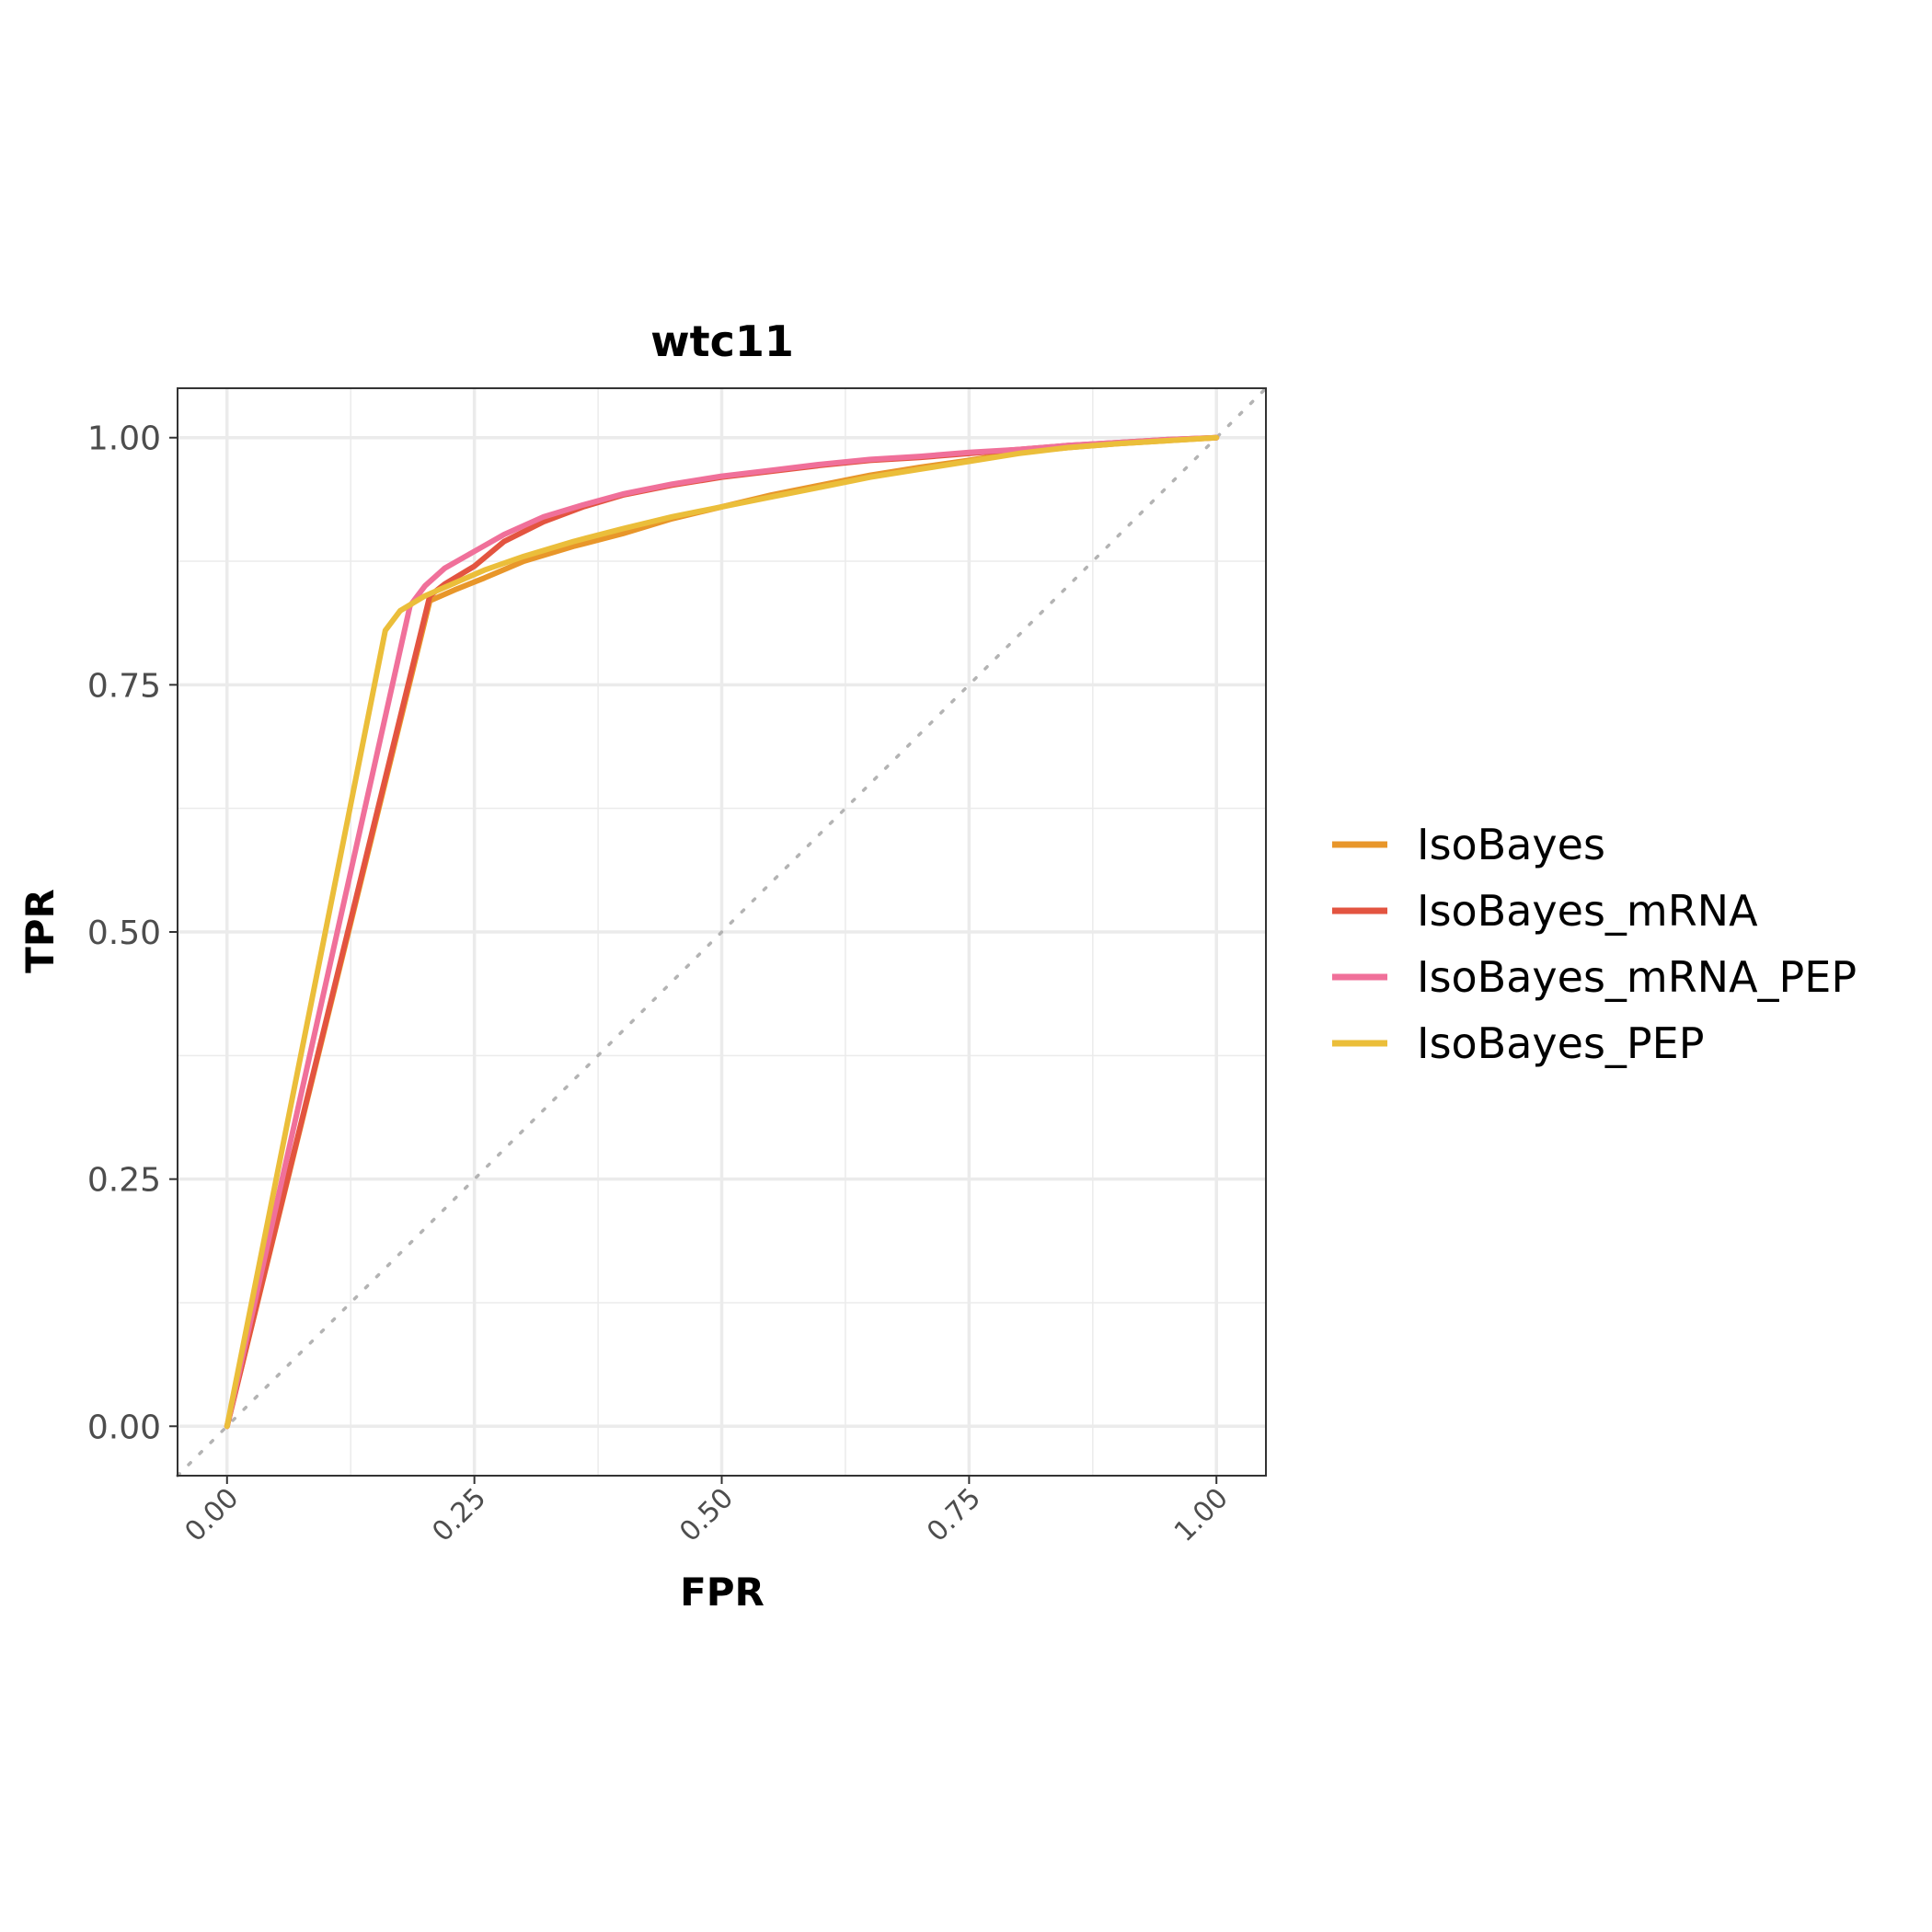 The height and width of the screenshot is (1932, 1932). What do you see at coordinates (459, 1515) in the screenshot?
I see `x-tick-label: 0.25` at bounding box center [459, 1515].